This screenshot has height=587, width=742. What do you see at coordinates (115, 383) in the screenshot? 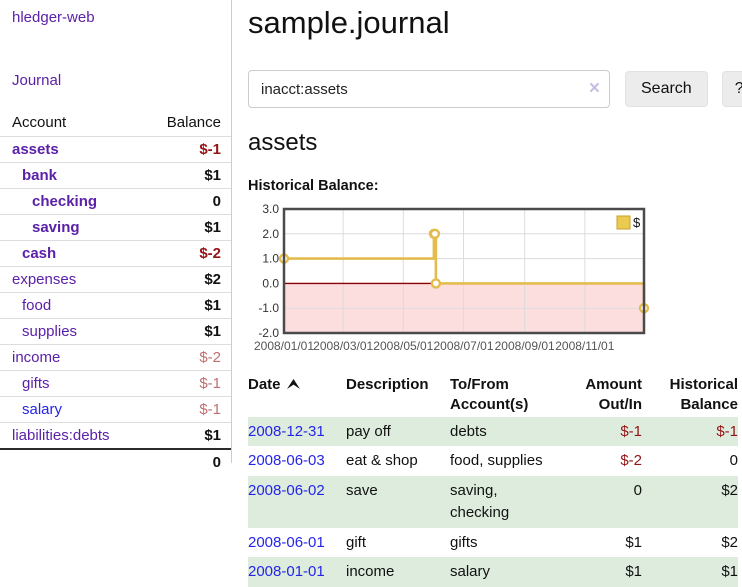
I see `account-row: gifts $-1` at bounding box center [115, 383].